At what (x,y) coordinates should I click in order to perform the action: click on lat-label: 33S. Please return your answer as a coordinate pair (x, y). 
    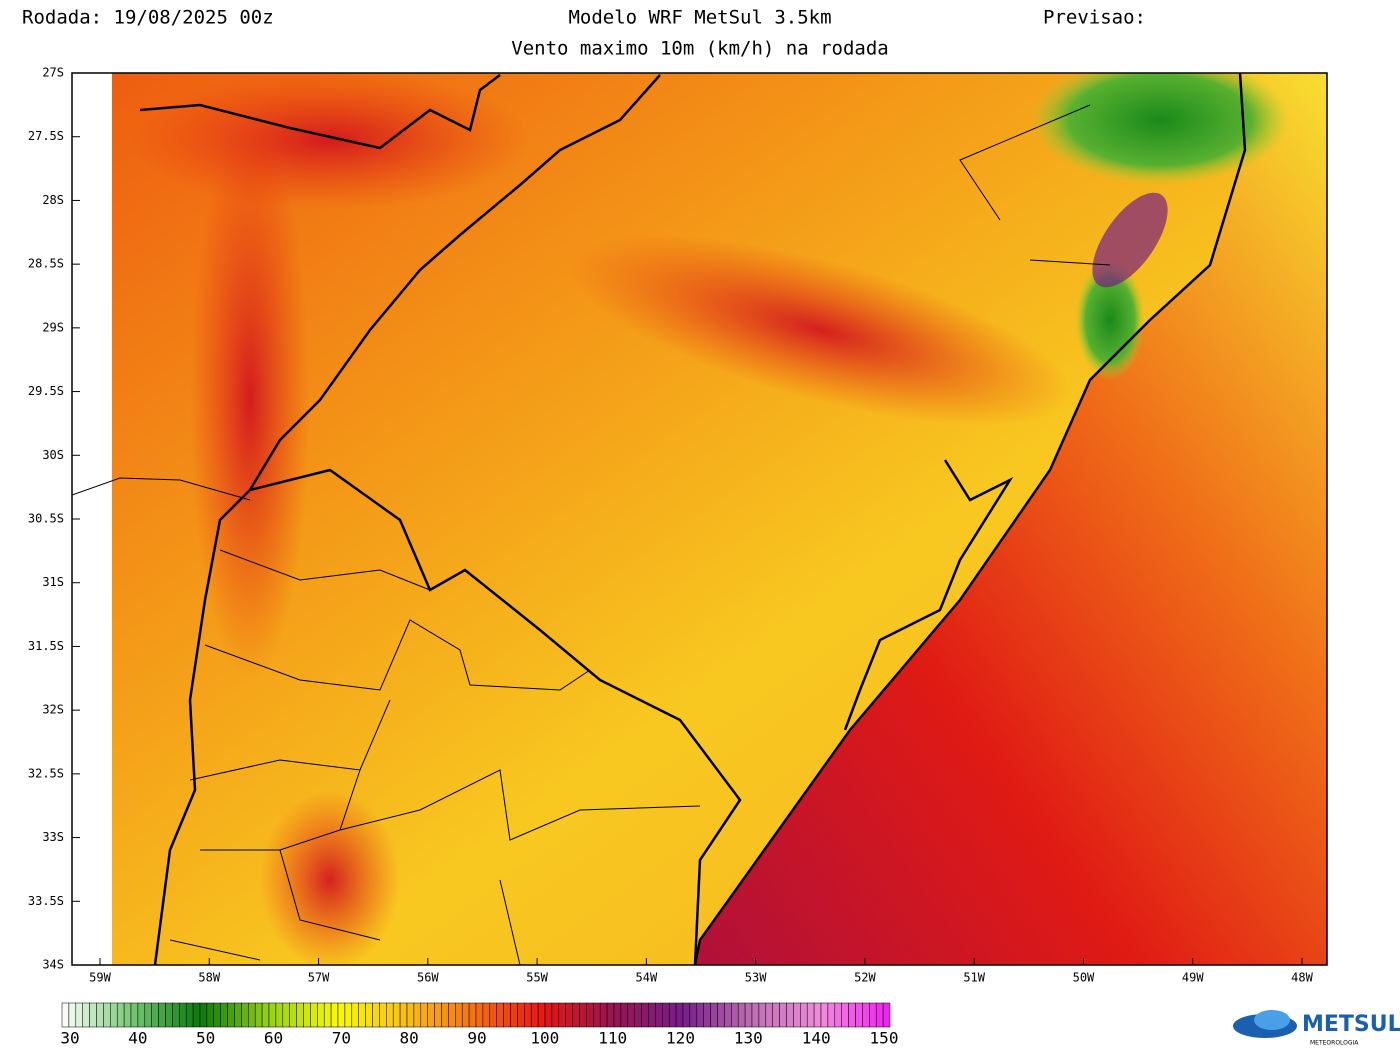
    Looking at the image, I should click on (53, 837).